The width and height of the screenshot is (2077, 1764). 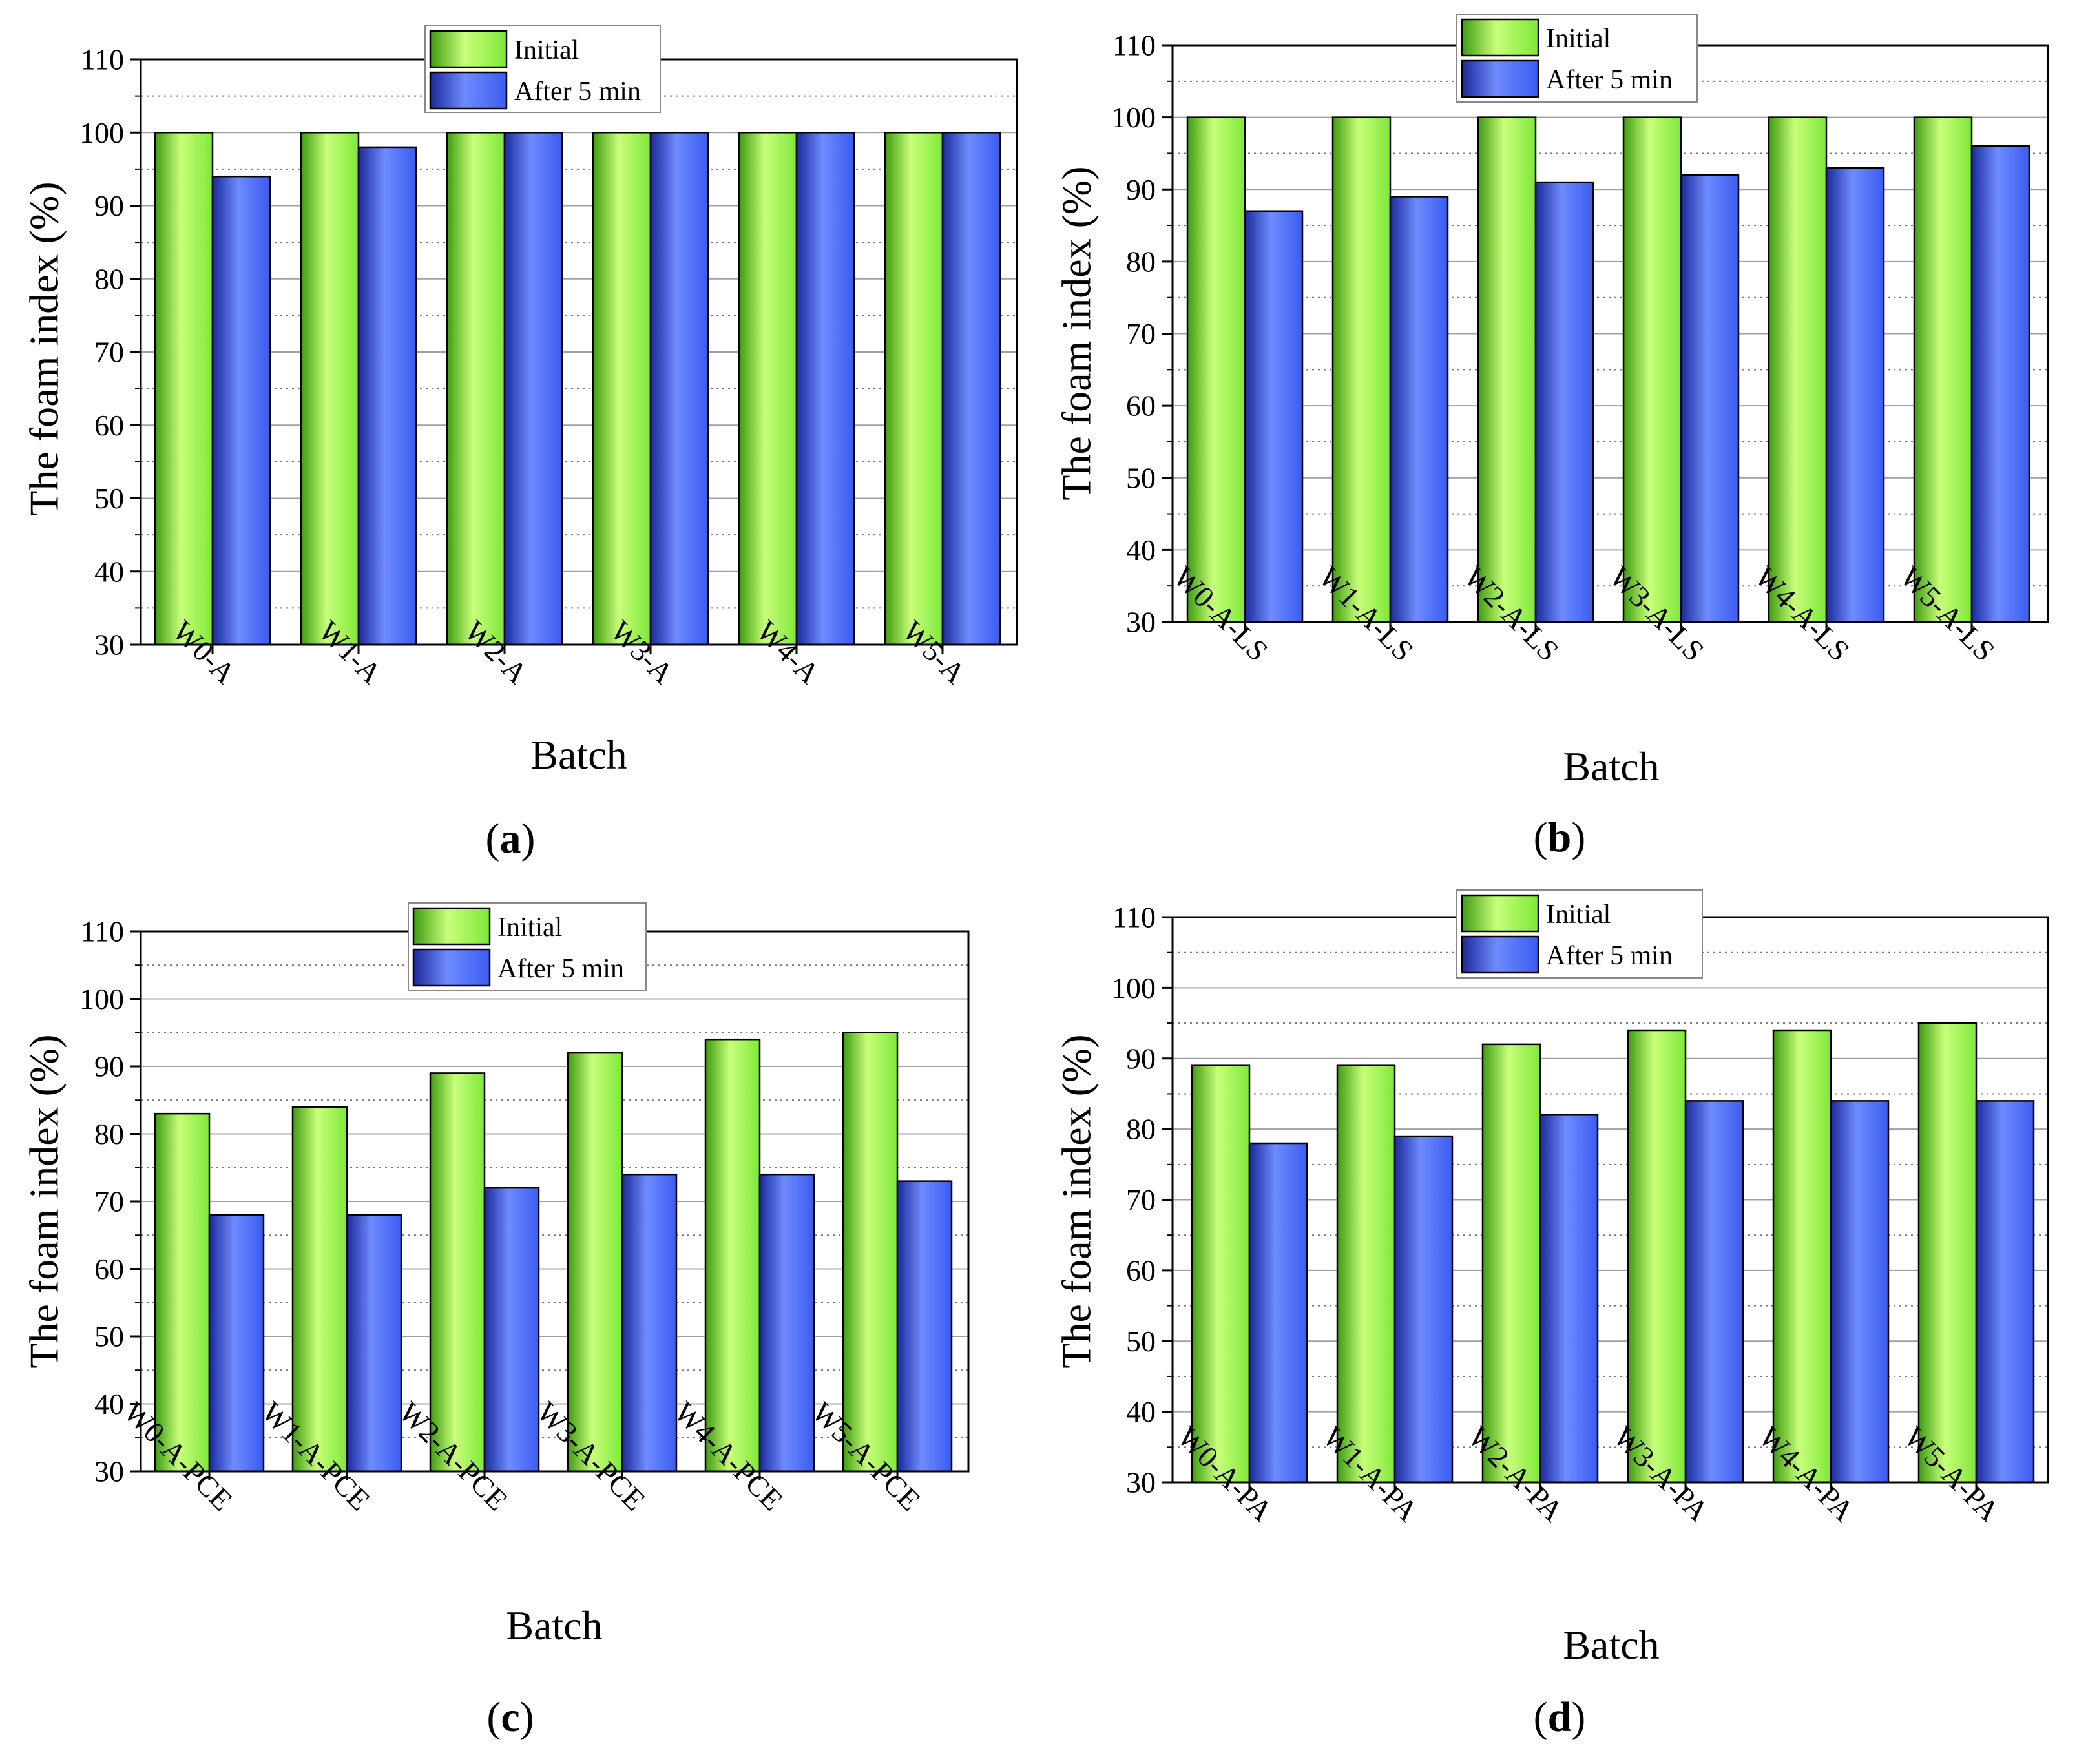 What do you see at coordinates (1714, 1292) in the screenshot?
I see `bar-after-5-min-w3-a-pa` at bounding box center [1714, 1292].